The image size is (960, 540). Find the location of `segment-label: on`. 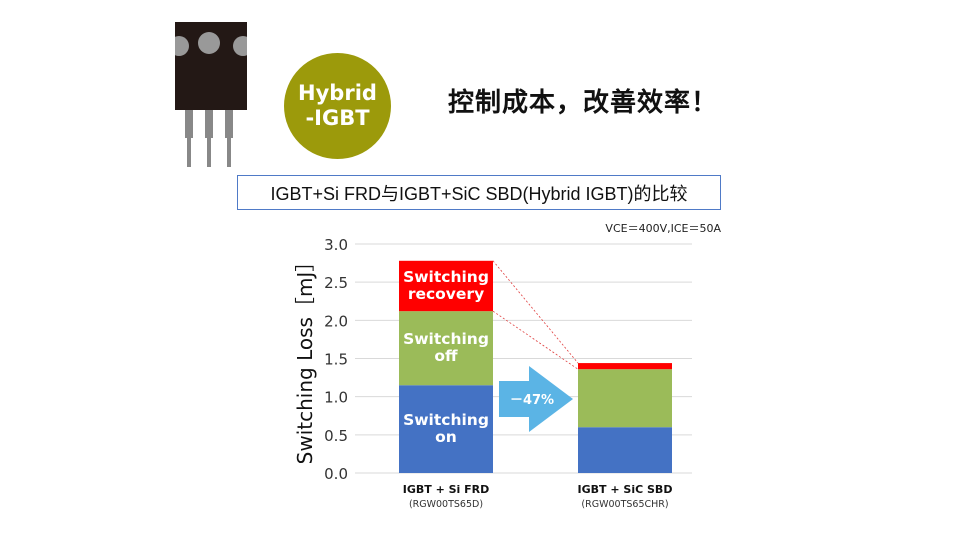

segment-label: on is located at coordinates (446, 437).